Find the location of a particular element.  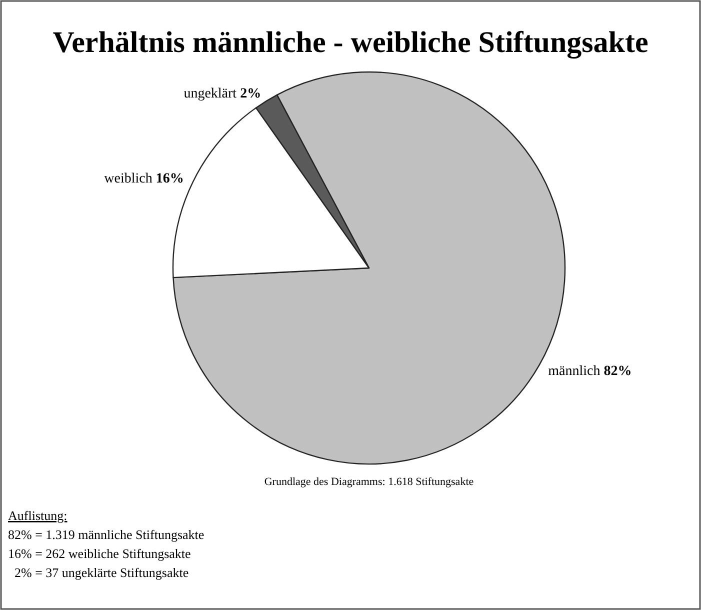

chart-title: Verhältnis männliche - weibliche Stiftungsakte is located at coordinates (350, 42).